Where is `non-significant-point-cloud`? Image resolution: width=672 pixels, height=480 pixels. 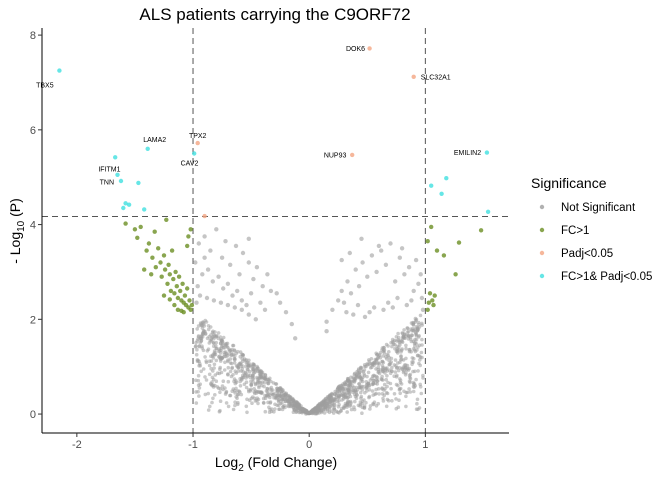 non-significant-point-cloud is located at coordinates (309, 364).